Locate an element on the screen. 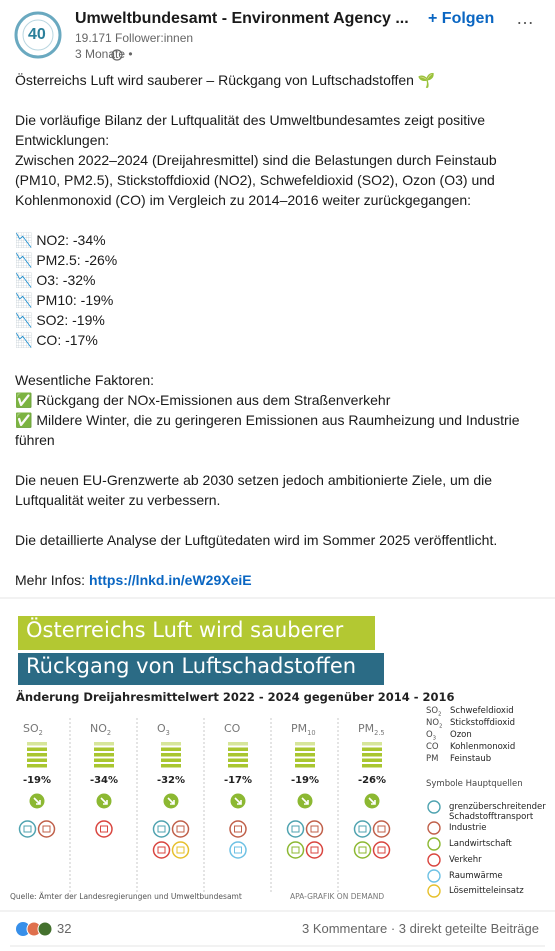 The width and height of the screenshot is (555, 951). follow-button: + Folgen is located at coordinates (461, 18).